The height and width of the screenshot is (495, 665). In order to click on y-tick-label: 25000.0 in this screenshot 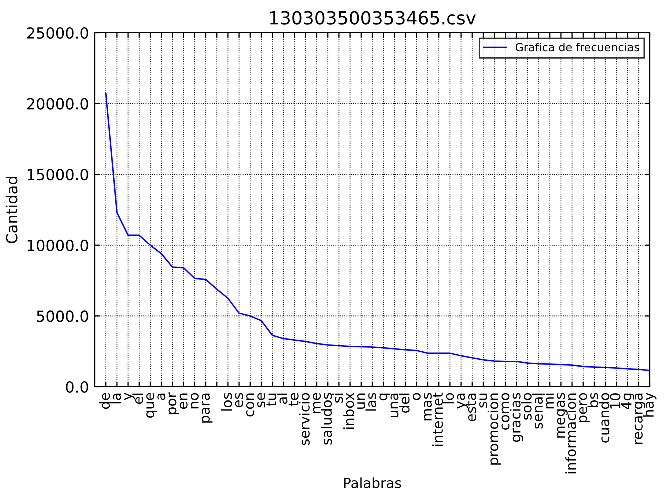, I will do `click(57, 33)`.